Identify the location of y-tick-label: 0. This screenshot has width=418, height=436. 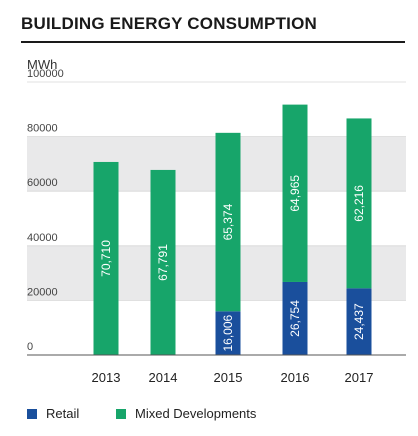
(30, 347).